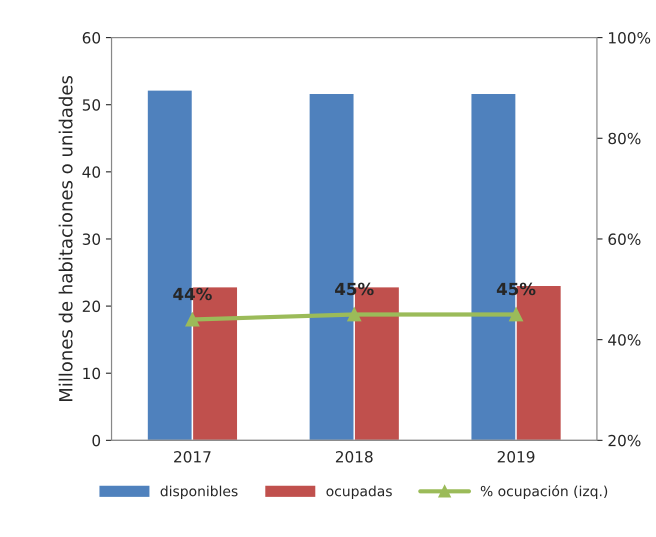  I want to click on data-label: 44%, so click(192, 294).